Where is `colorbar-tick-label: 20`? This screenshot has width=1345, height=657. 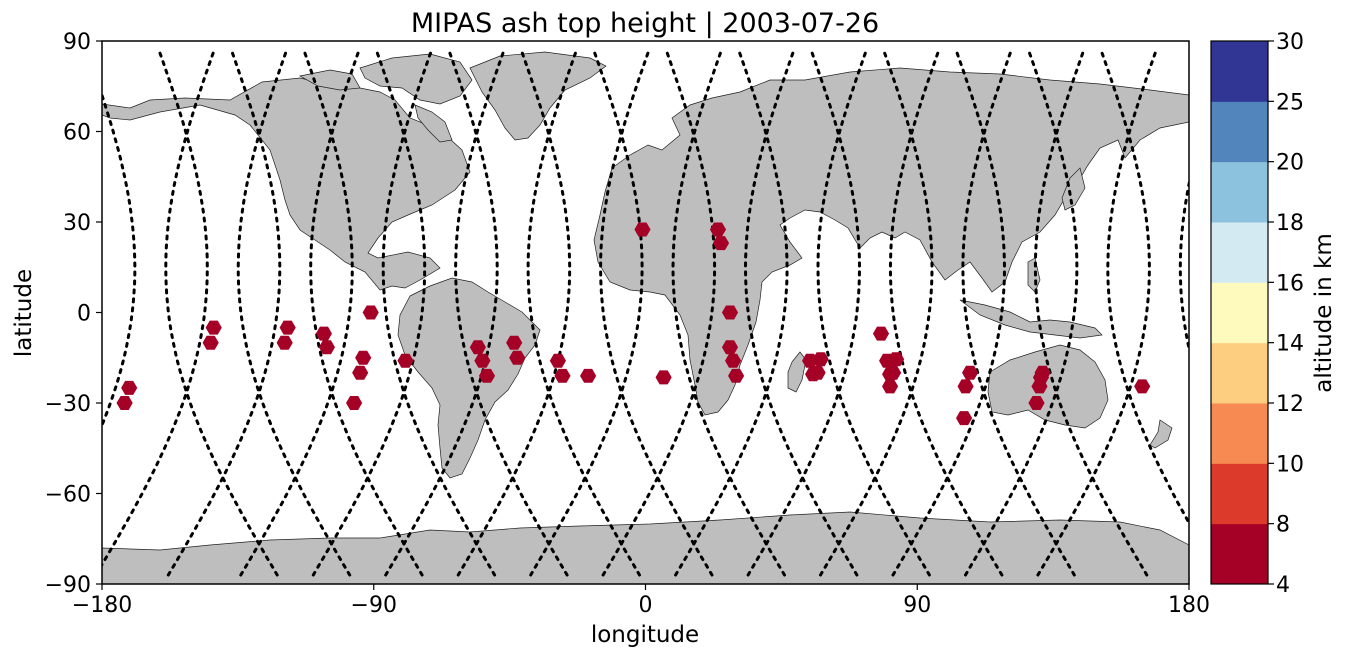
colorbar-tick-label: 20 is located at coordinates (1290, 163).